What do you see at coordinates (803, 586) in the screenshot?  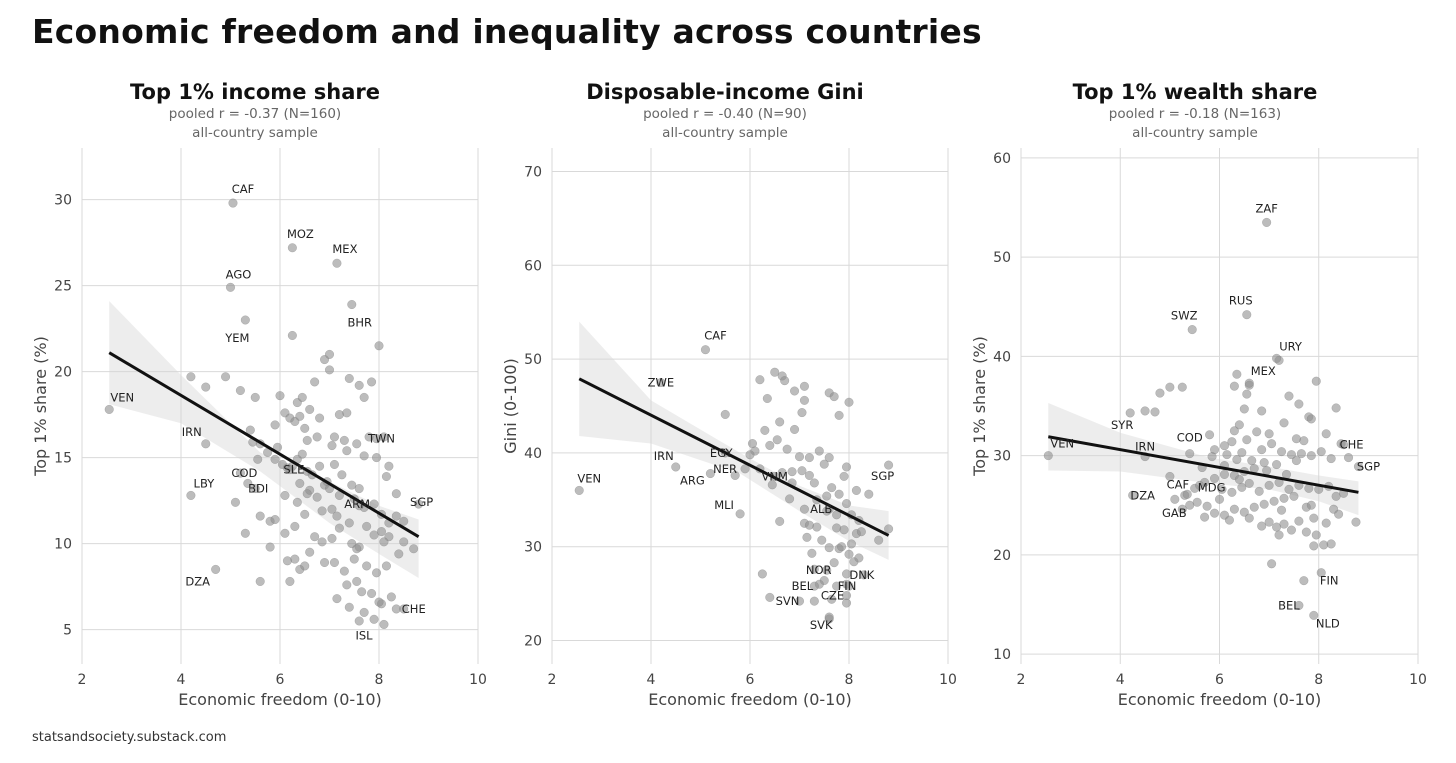 I see `country-label-bel: BEL` at bounding box center [803, 586].